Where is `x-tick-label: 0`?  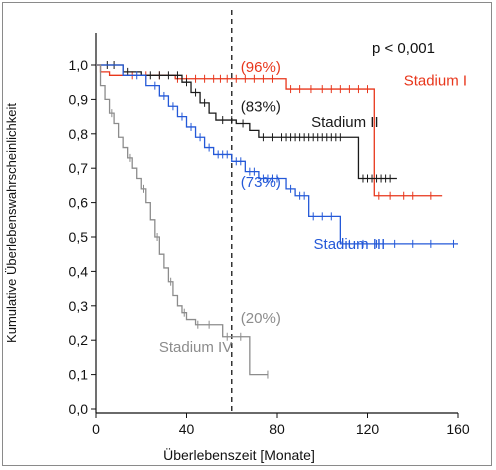 x-tick-label: 0 is located at coordinates (96, 429).